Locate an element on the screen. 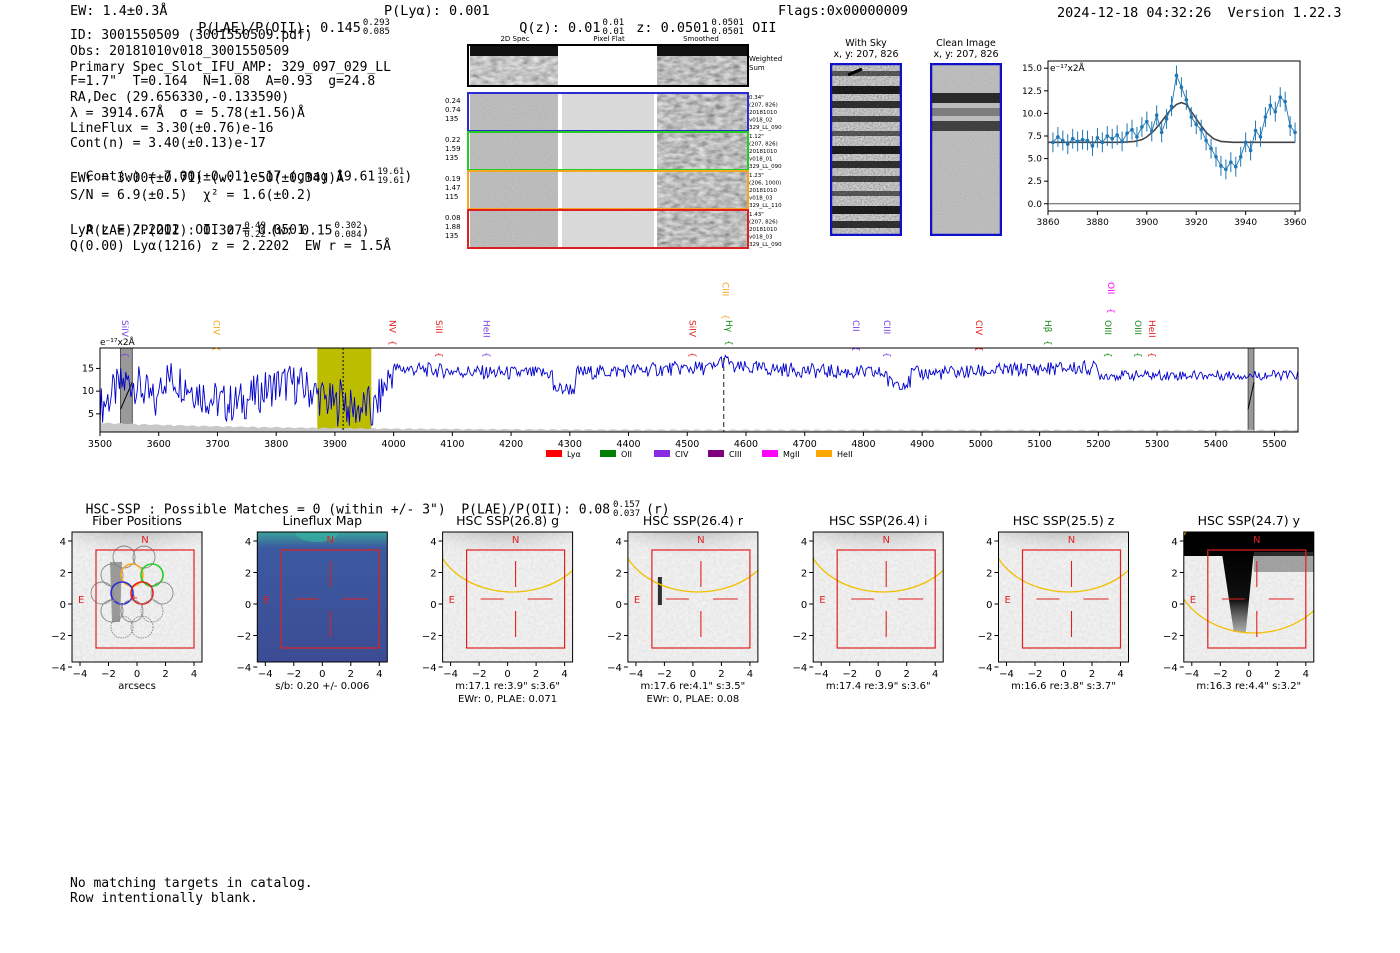  info-plae-w-lo: 0.084 is located at coordinates (348, 235).